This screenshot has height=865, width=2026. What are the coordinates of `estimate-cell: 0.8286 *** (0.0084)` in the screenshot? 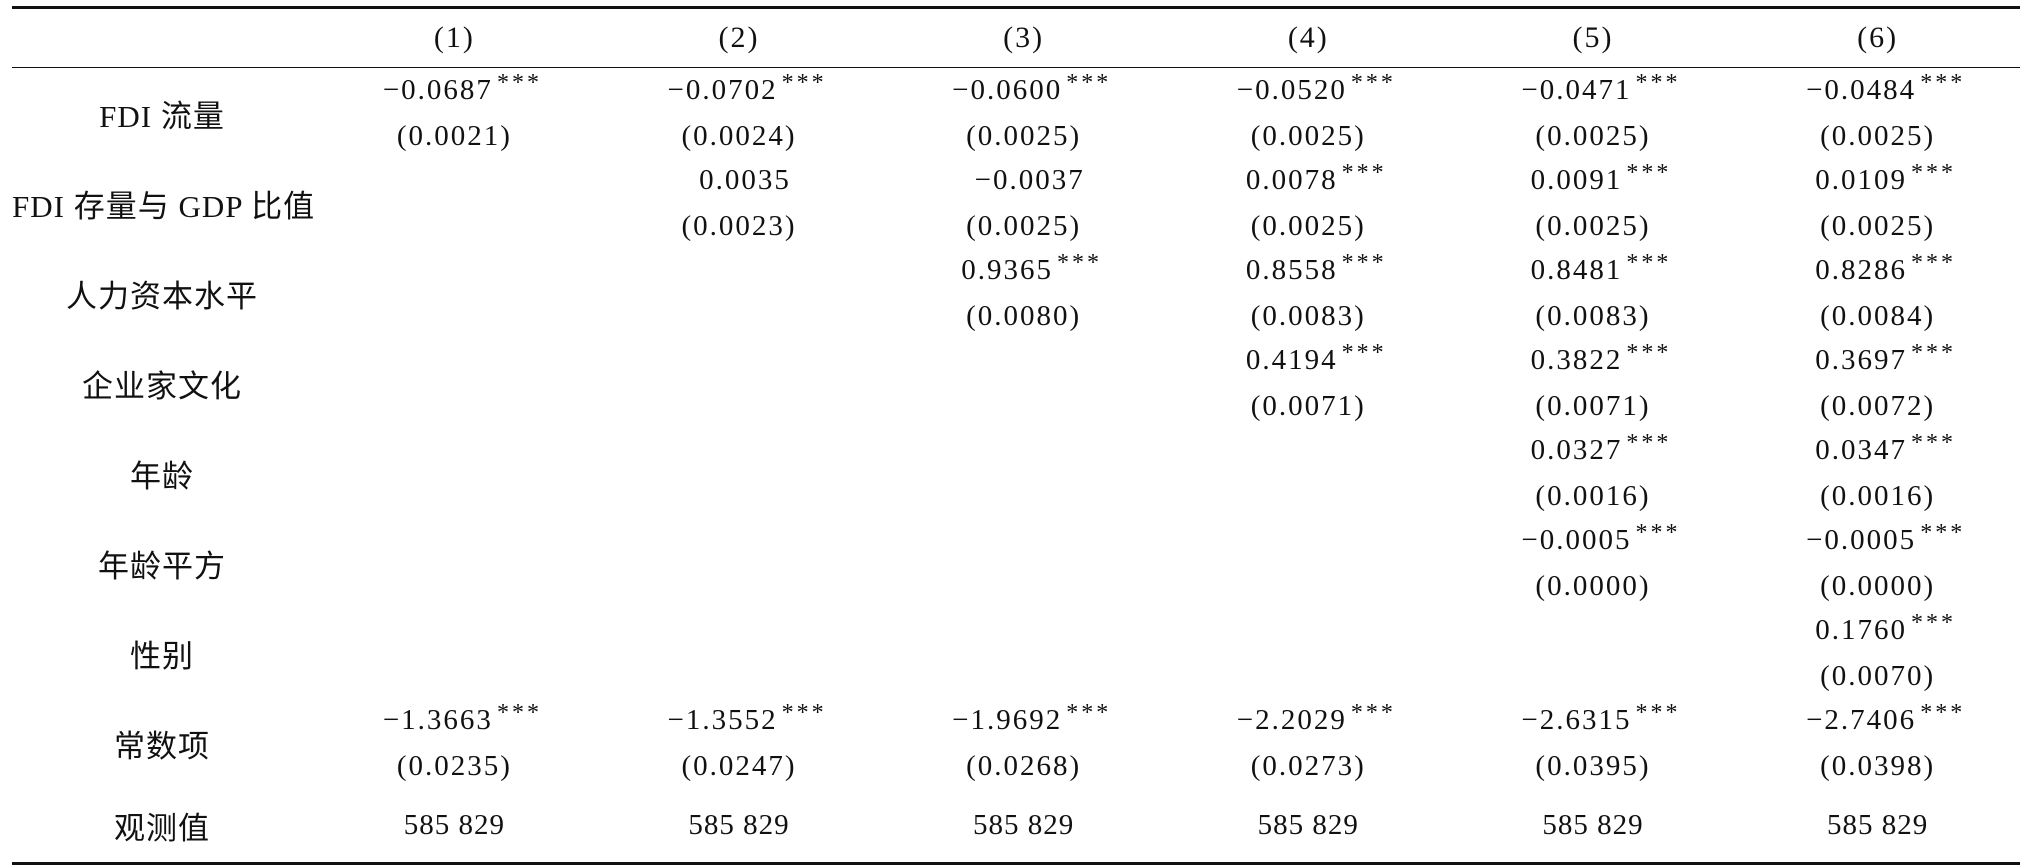 It's located at (1877, 293).